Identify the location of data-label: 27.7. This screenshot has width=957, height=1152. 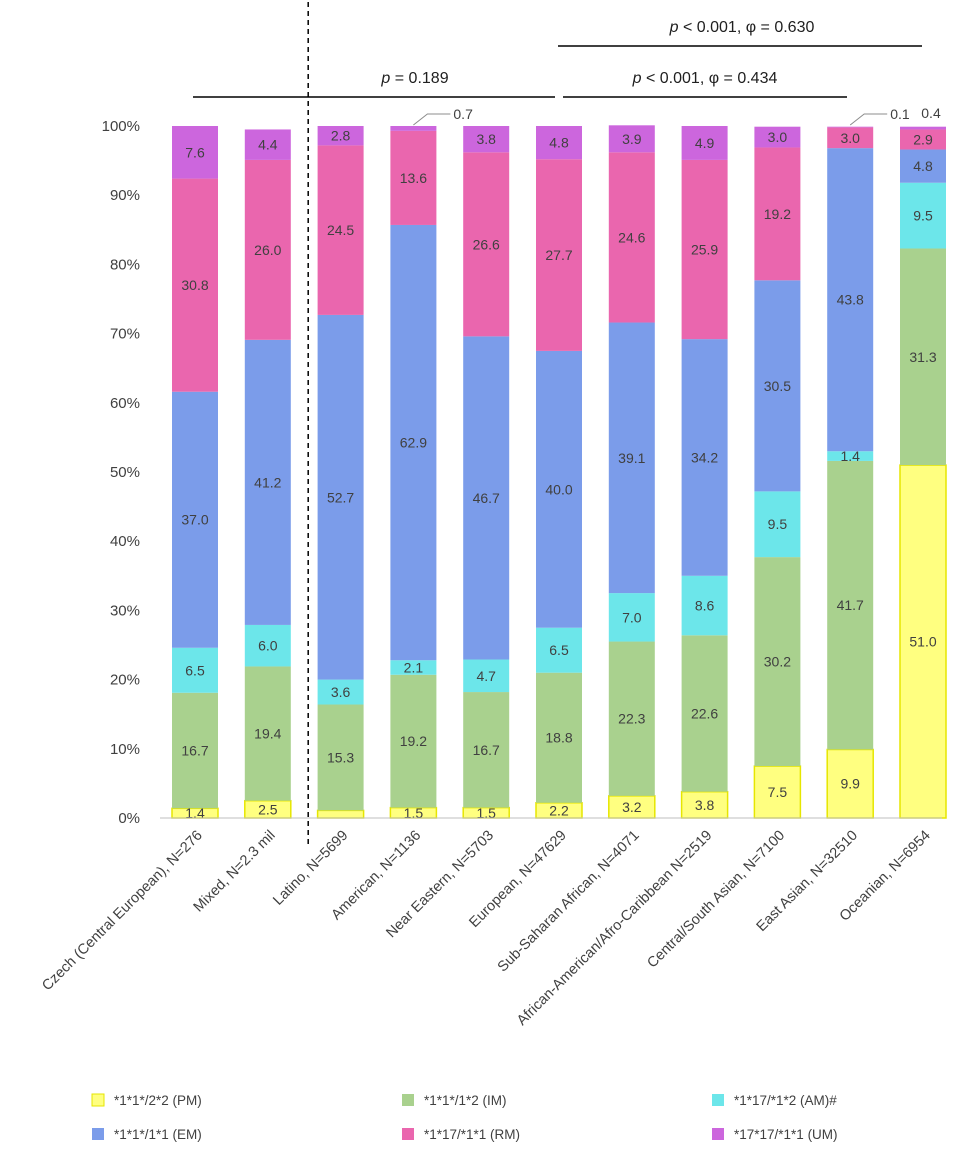
(558, 255).